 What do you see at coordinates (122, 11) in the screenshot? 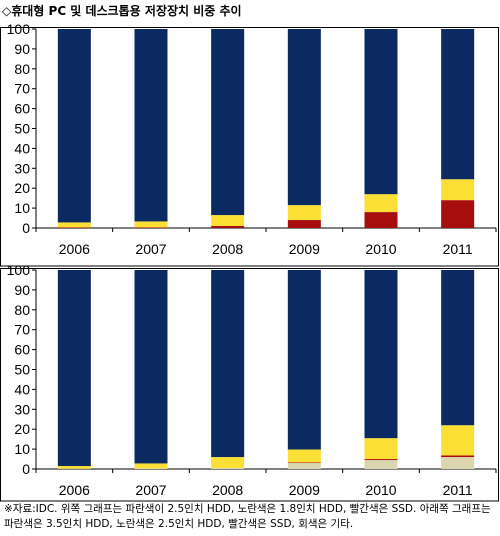
I see `chart-title: ◇휴대형 PC 및 데스크톱용 저장장치 비중 추이` at bounding box center [122, 11].